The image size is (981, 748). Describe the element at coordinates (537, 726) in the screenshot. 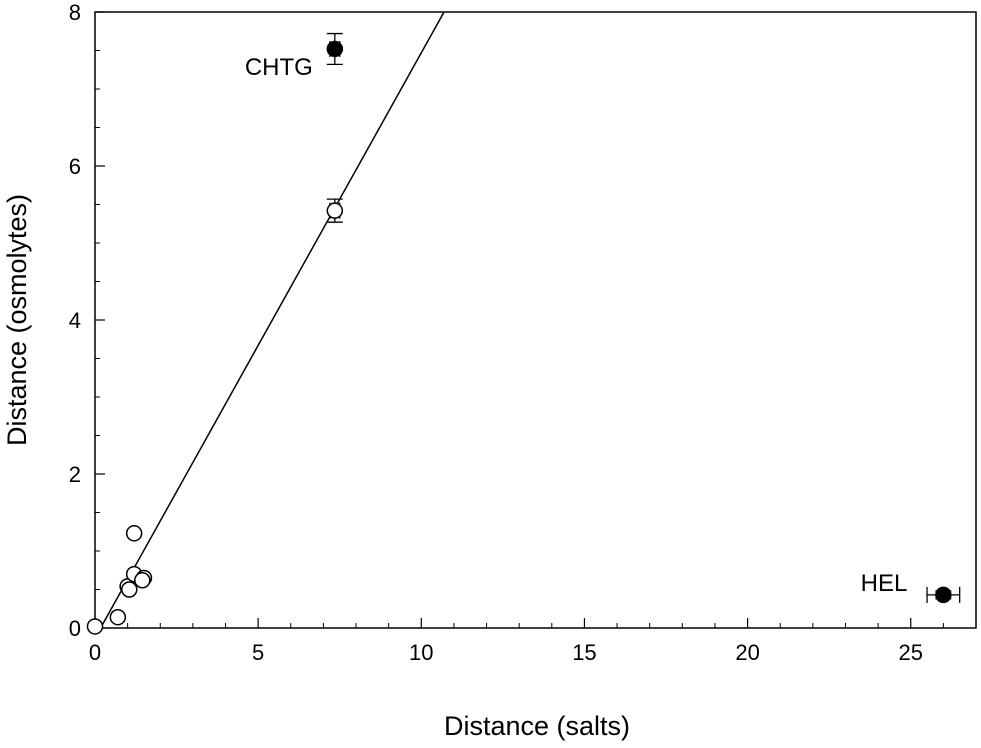

I see `x-axis-title: Distance (salts)` at that location.